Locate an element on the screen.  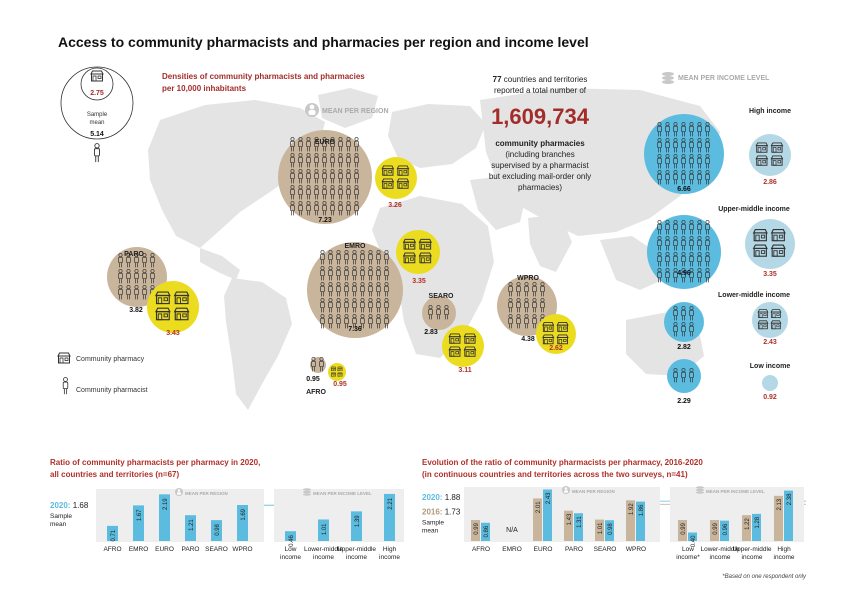
chart2-category-label: Lower-middle is located at coordinates (719, 549).